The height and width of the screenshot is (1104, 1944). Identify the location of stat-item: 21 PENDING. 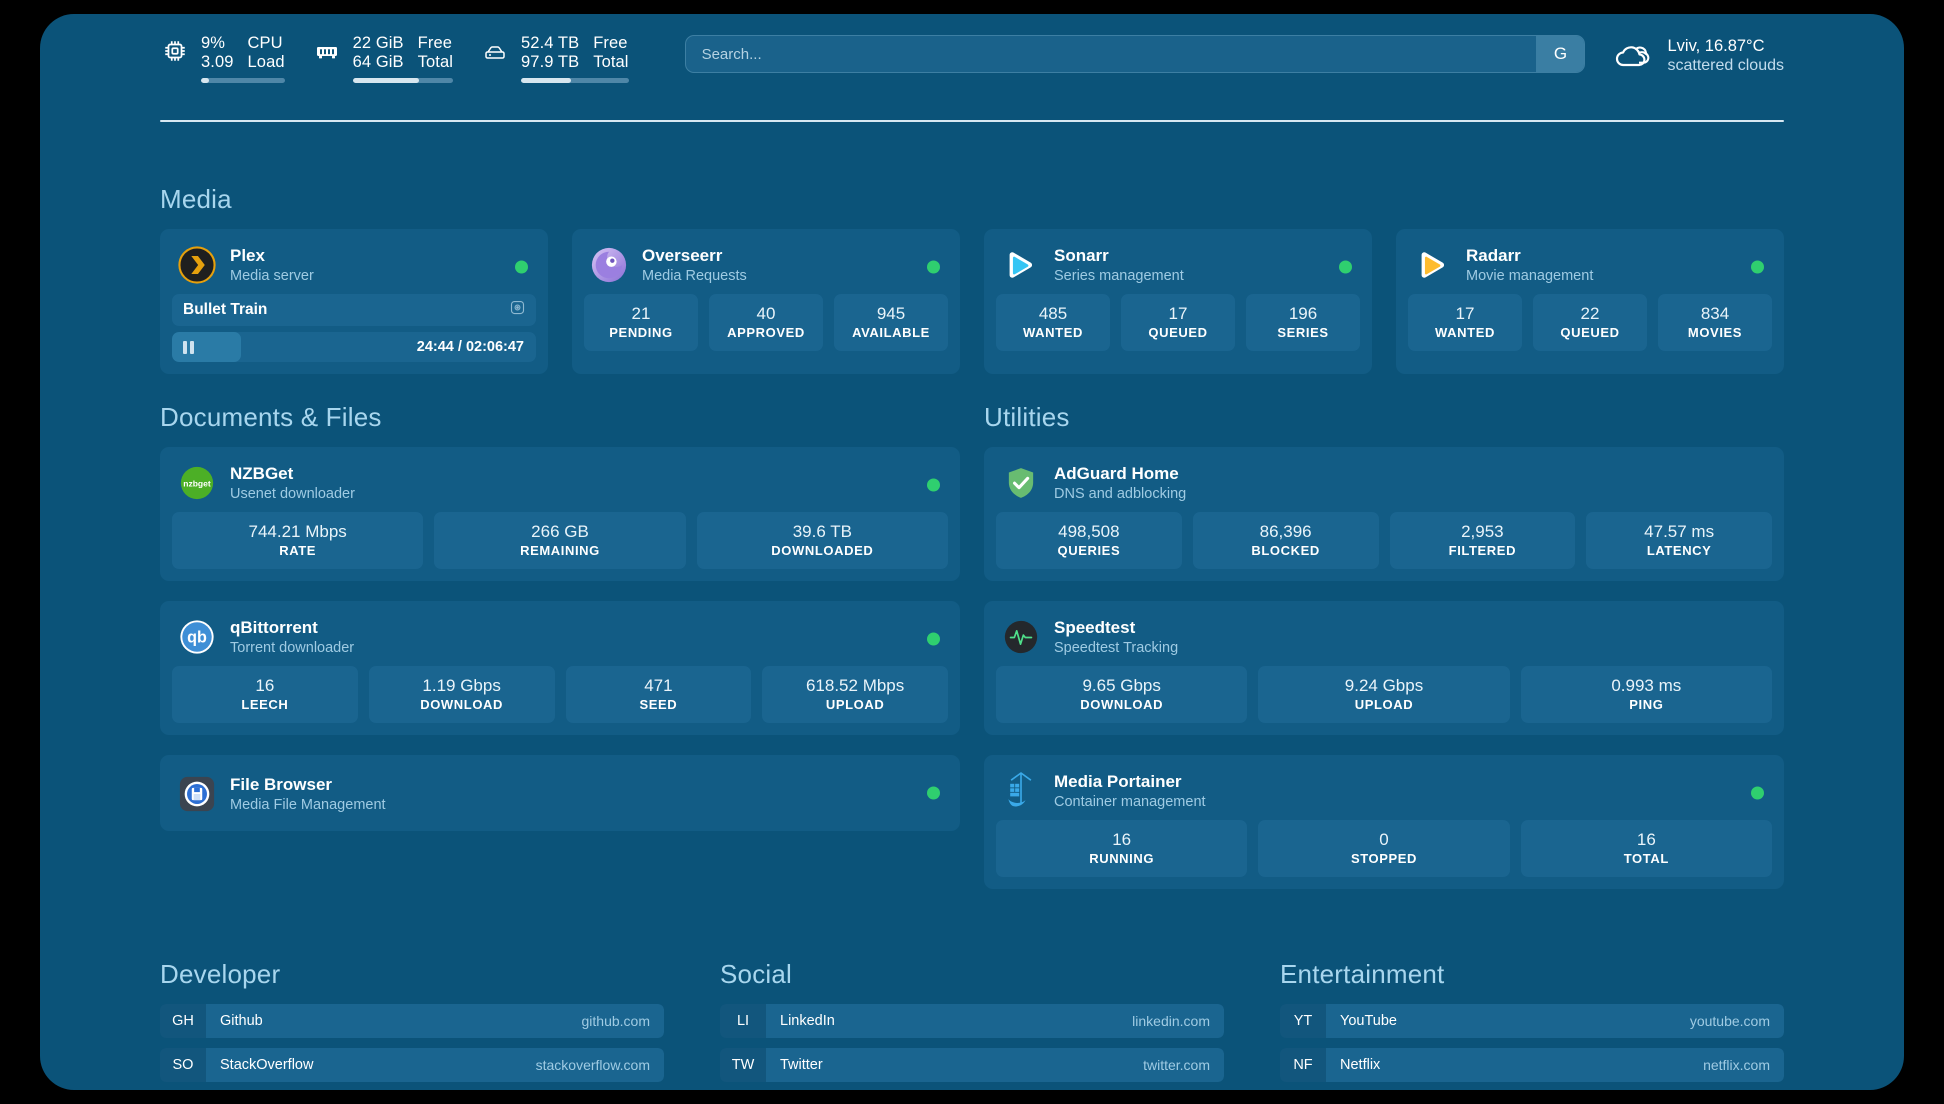
(641, 322).